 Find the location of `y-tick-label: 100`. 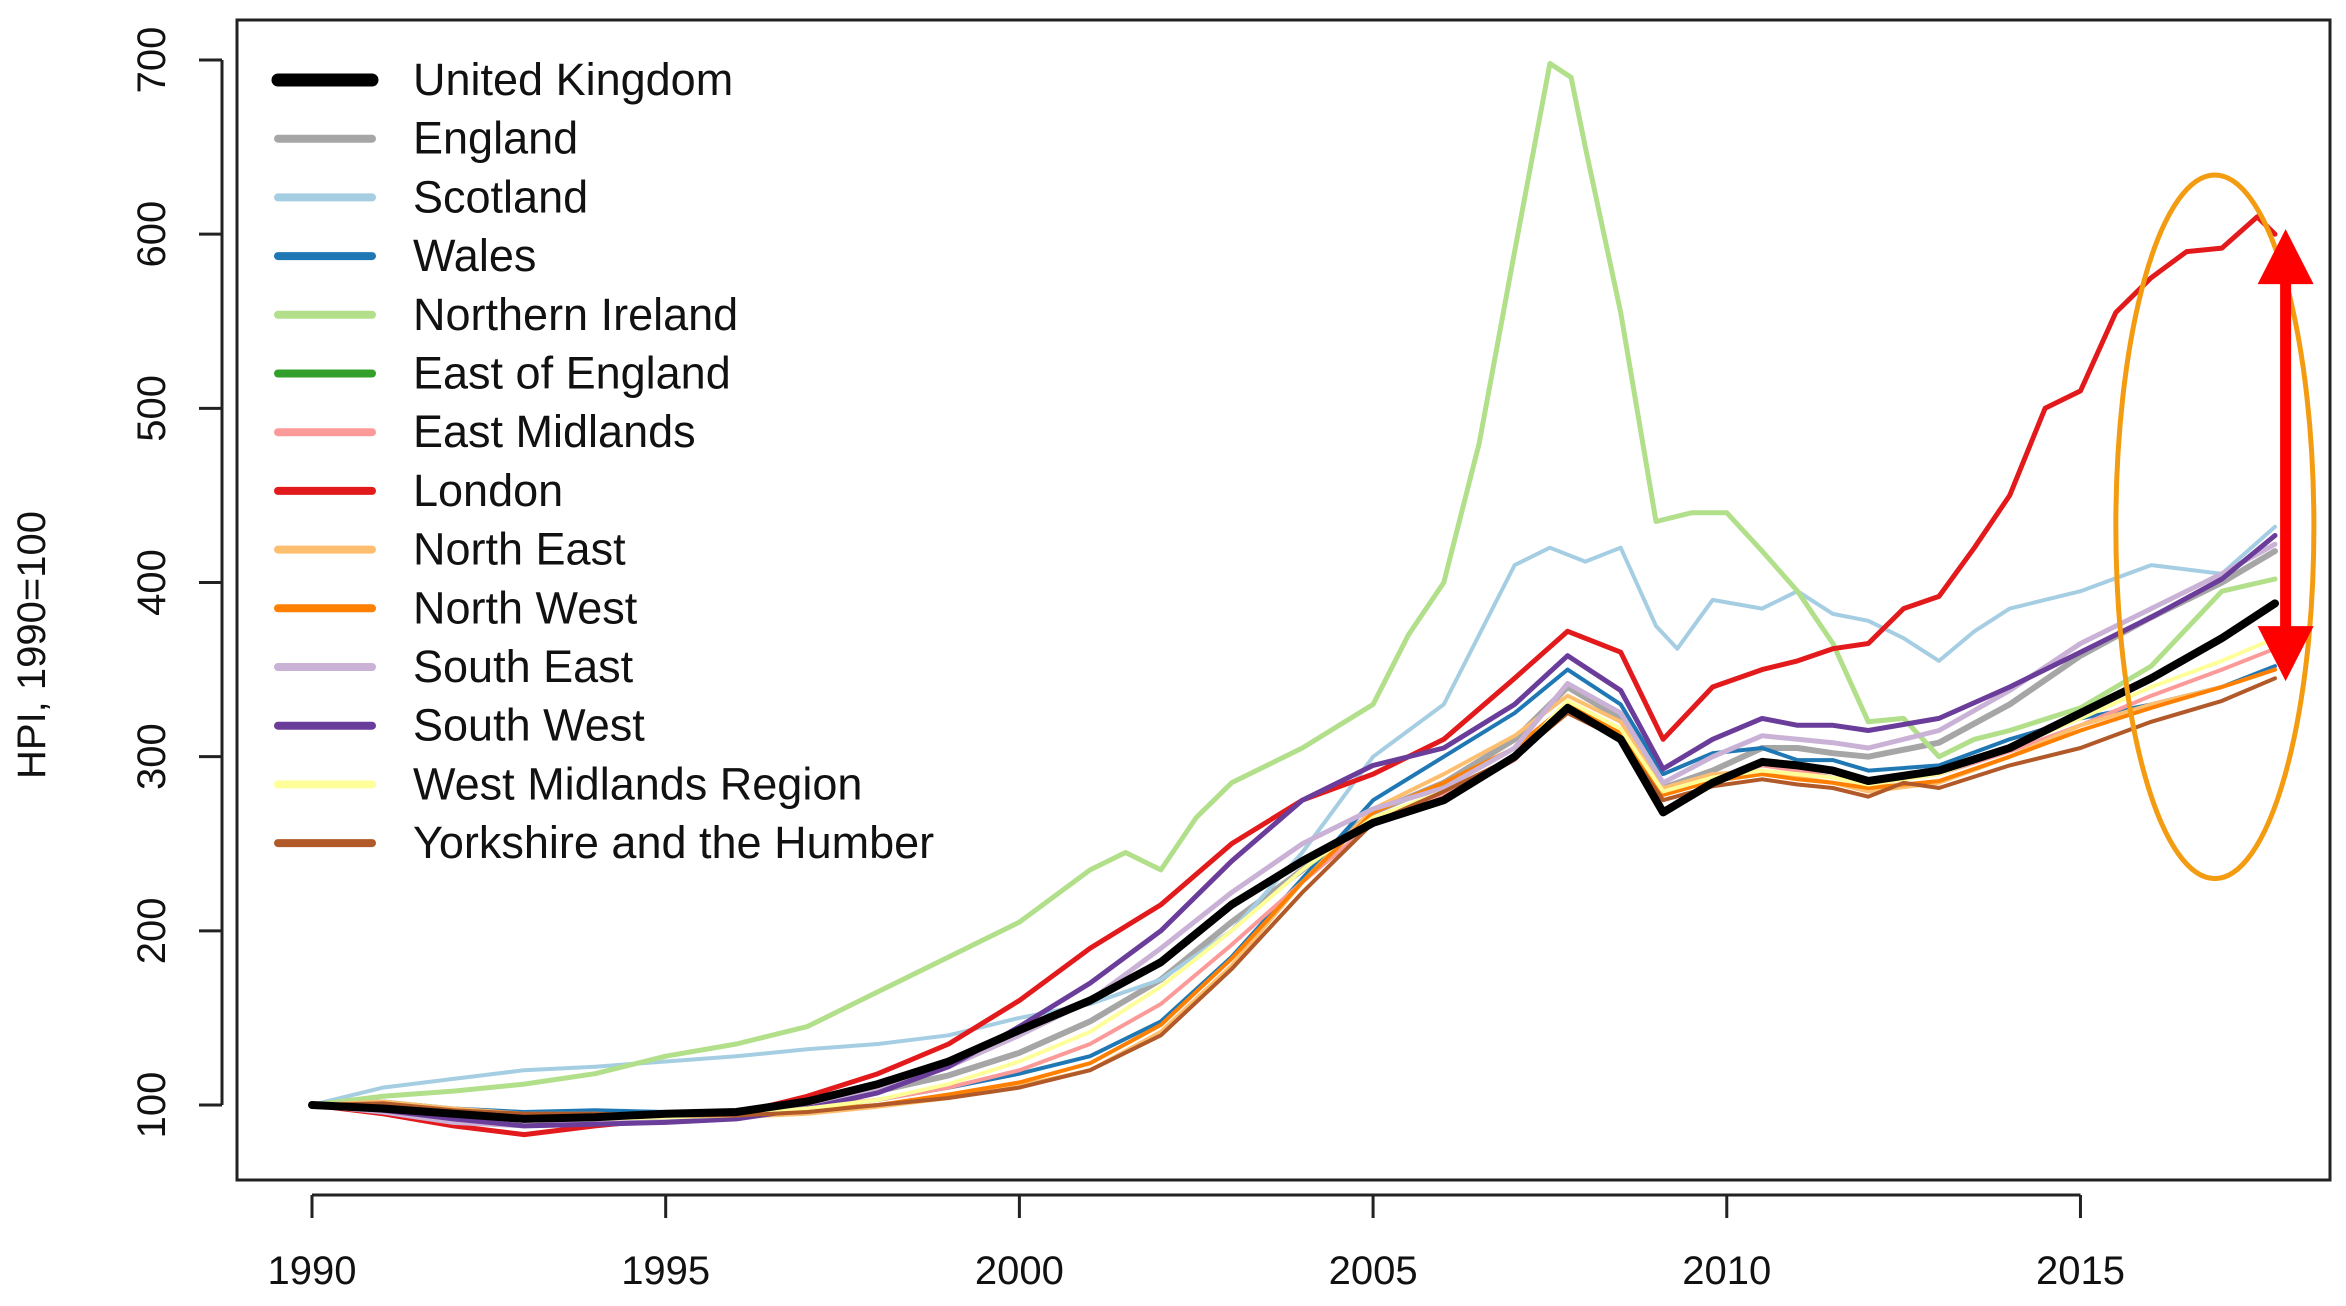

y-tick-label: 100 is located at coordinates (152, 1105).